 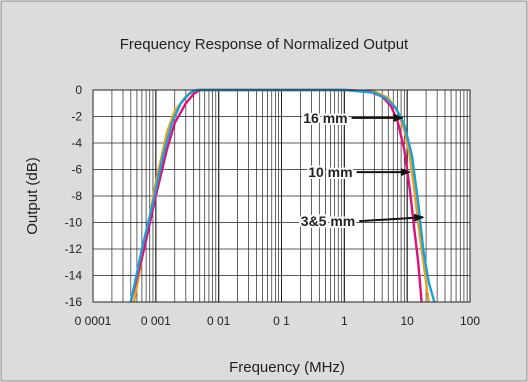 What do you see at coordinates (344, 321) in the screenshot?
I see `x-tick-label: 1` at bounding box center [344, 321].